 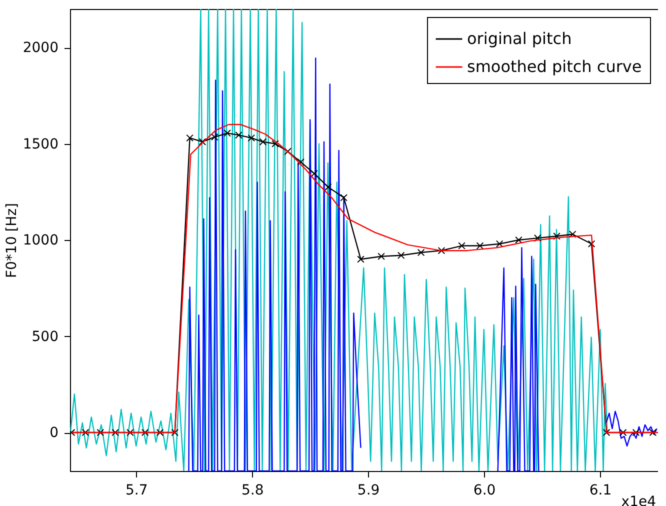 I want to click on y-tick-label: 0, so click(x=54, y=433).